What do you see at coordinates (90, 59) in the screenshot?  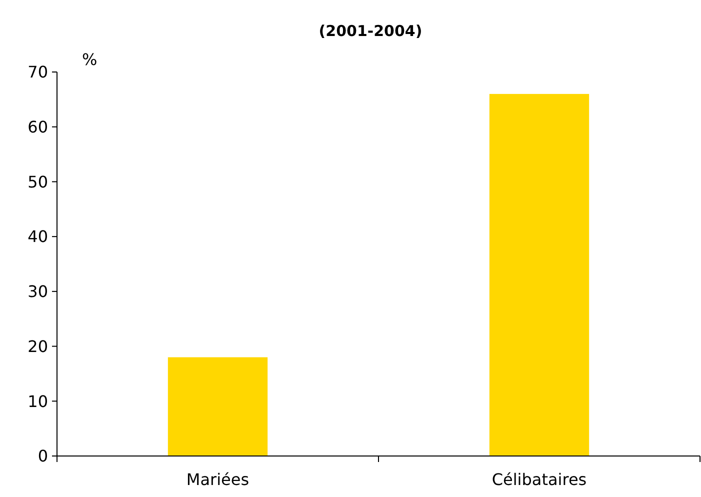 I see `y-axis-title: %` at bounding box center [90, 59].